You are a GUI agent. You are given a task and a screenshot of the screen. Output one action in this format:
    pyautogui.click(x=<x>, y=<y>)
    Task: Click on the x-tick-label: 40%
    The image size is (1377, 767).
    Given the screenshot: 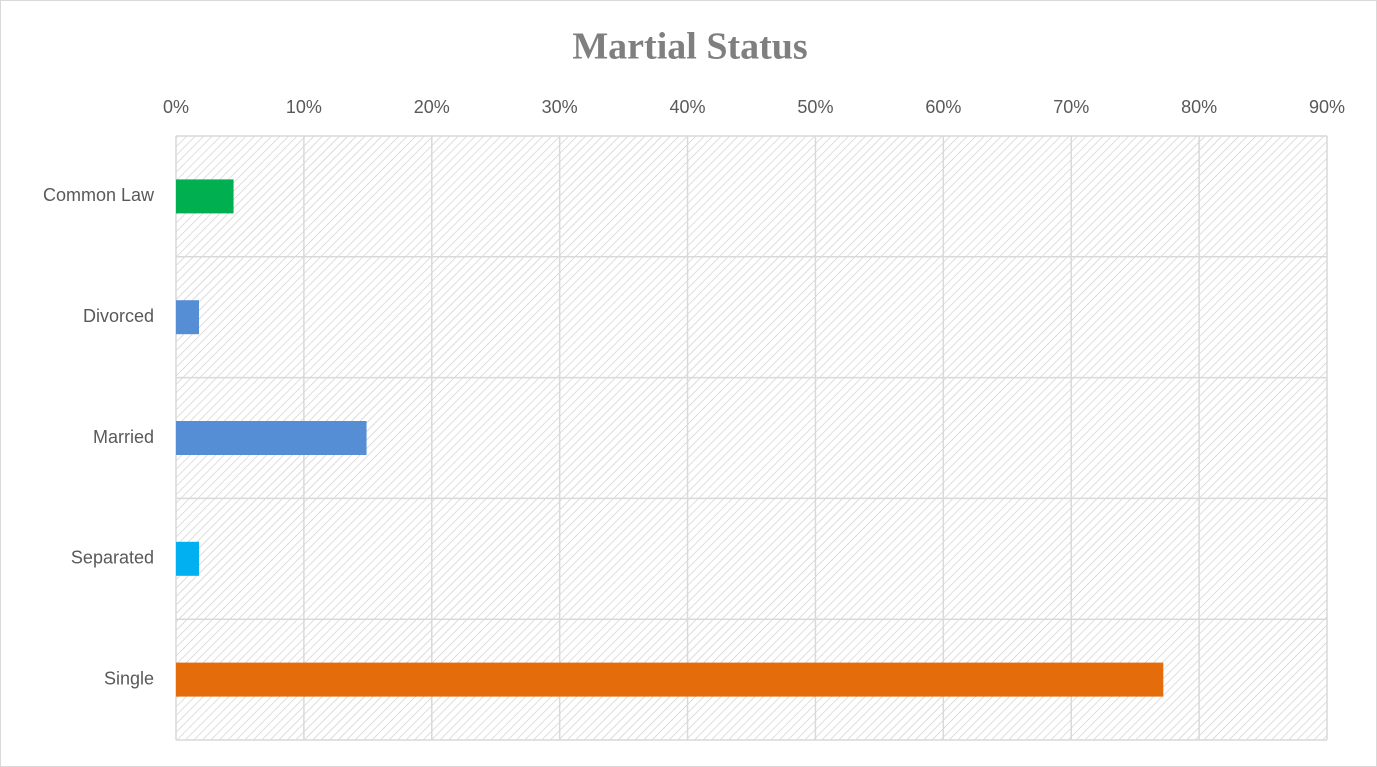 What is the action you would take?
    pyautogui.click(x=688, y=107)
    